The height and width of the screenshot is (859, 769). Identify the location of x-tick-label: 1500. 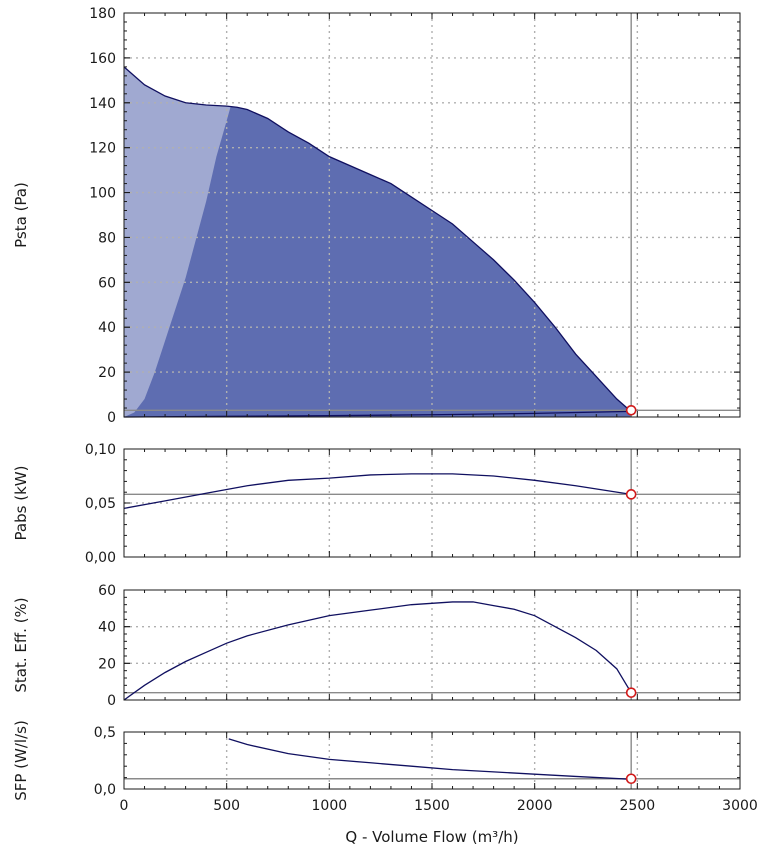
(432, 806).